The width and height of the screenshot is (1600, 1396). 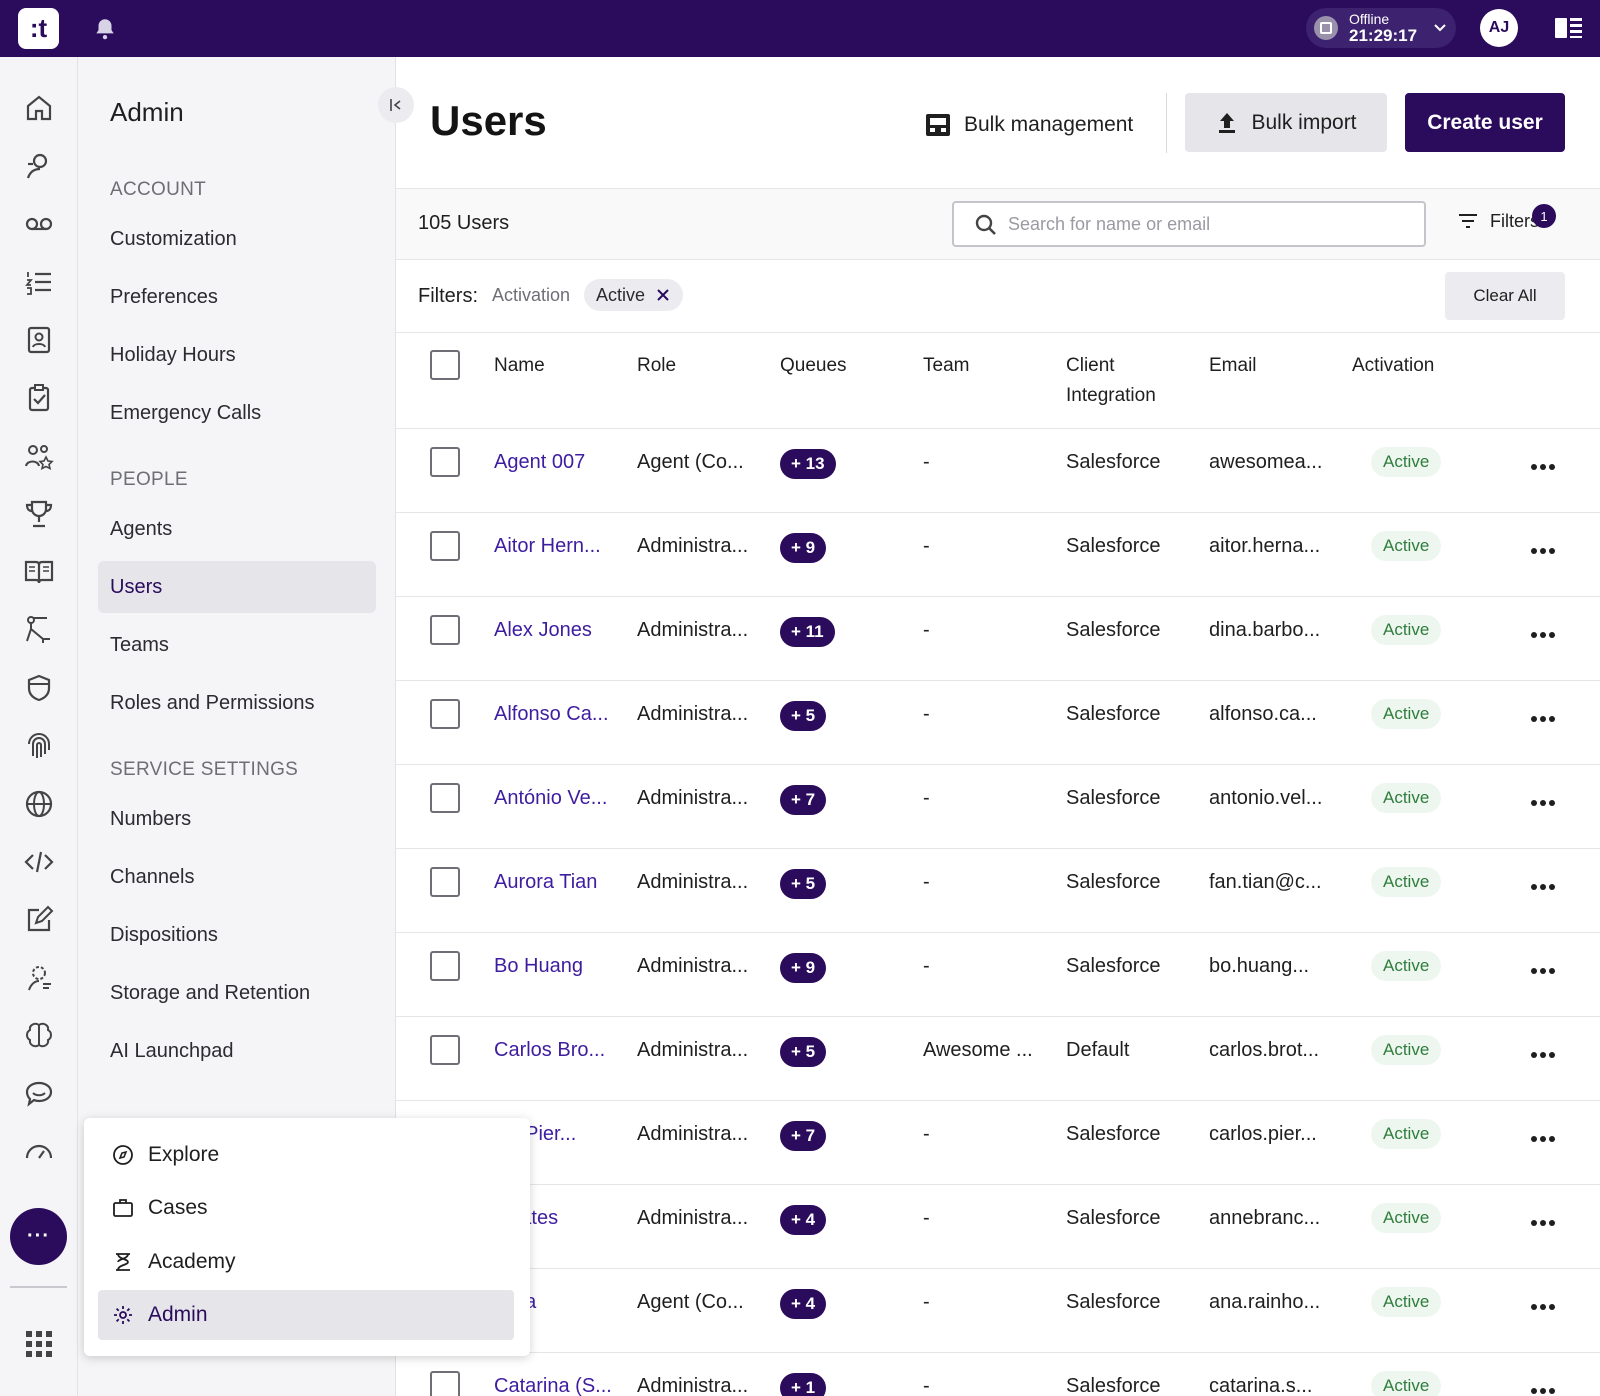 I want to click on side-panel-icon, so click(x=1569, y=28).